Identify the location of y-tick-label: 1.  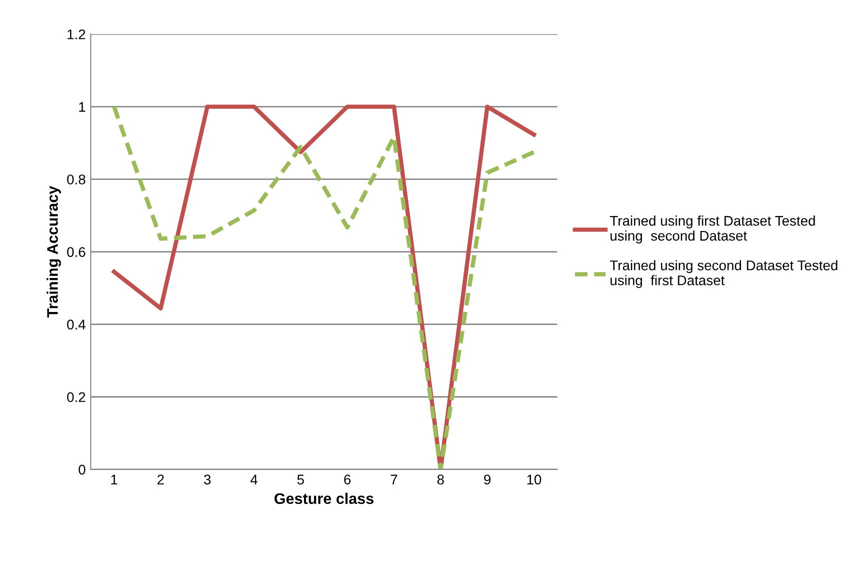
(82, 107).